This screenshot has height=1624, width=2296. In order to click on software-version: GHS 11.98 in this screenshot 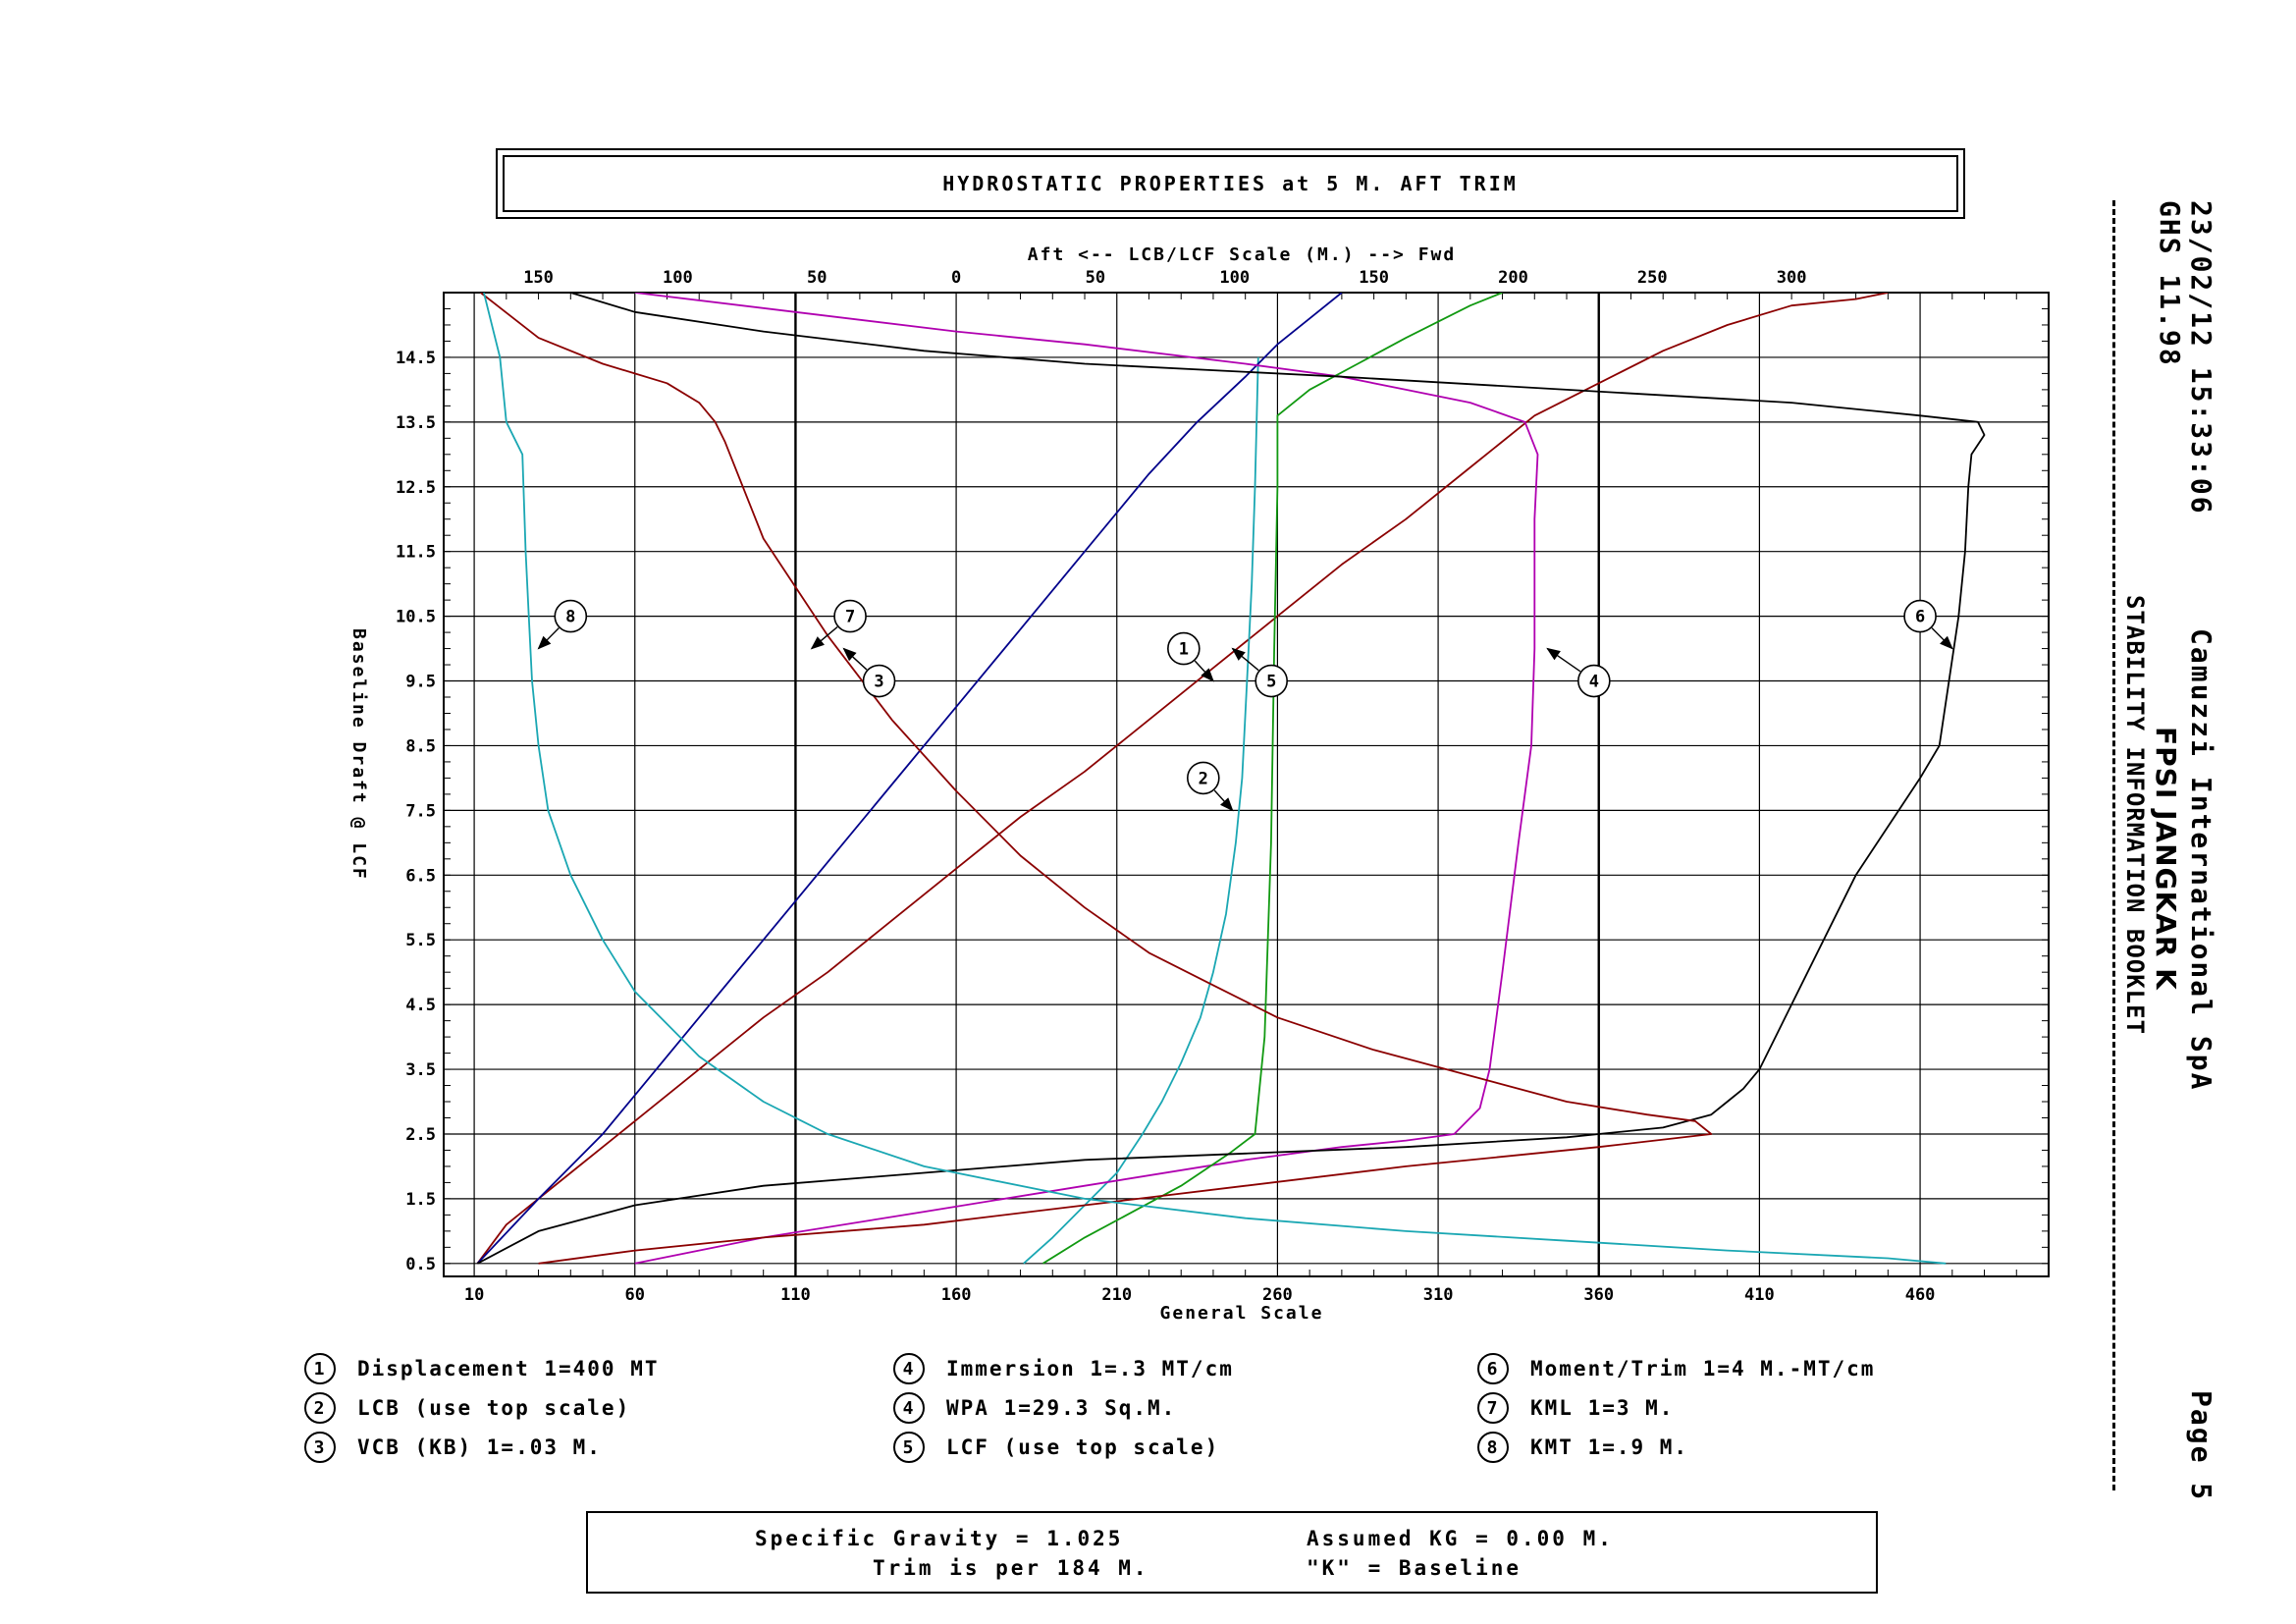, I will do `click(2170, 283)`.